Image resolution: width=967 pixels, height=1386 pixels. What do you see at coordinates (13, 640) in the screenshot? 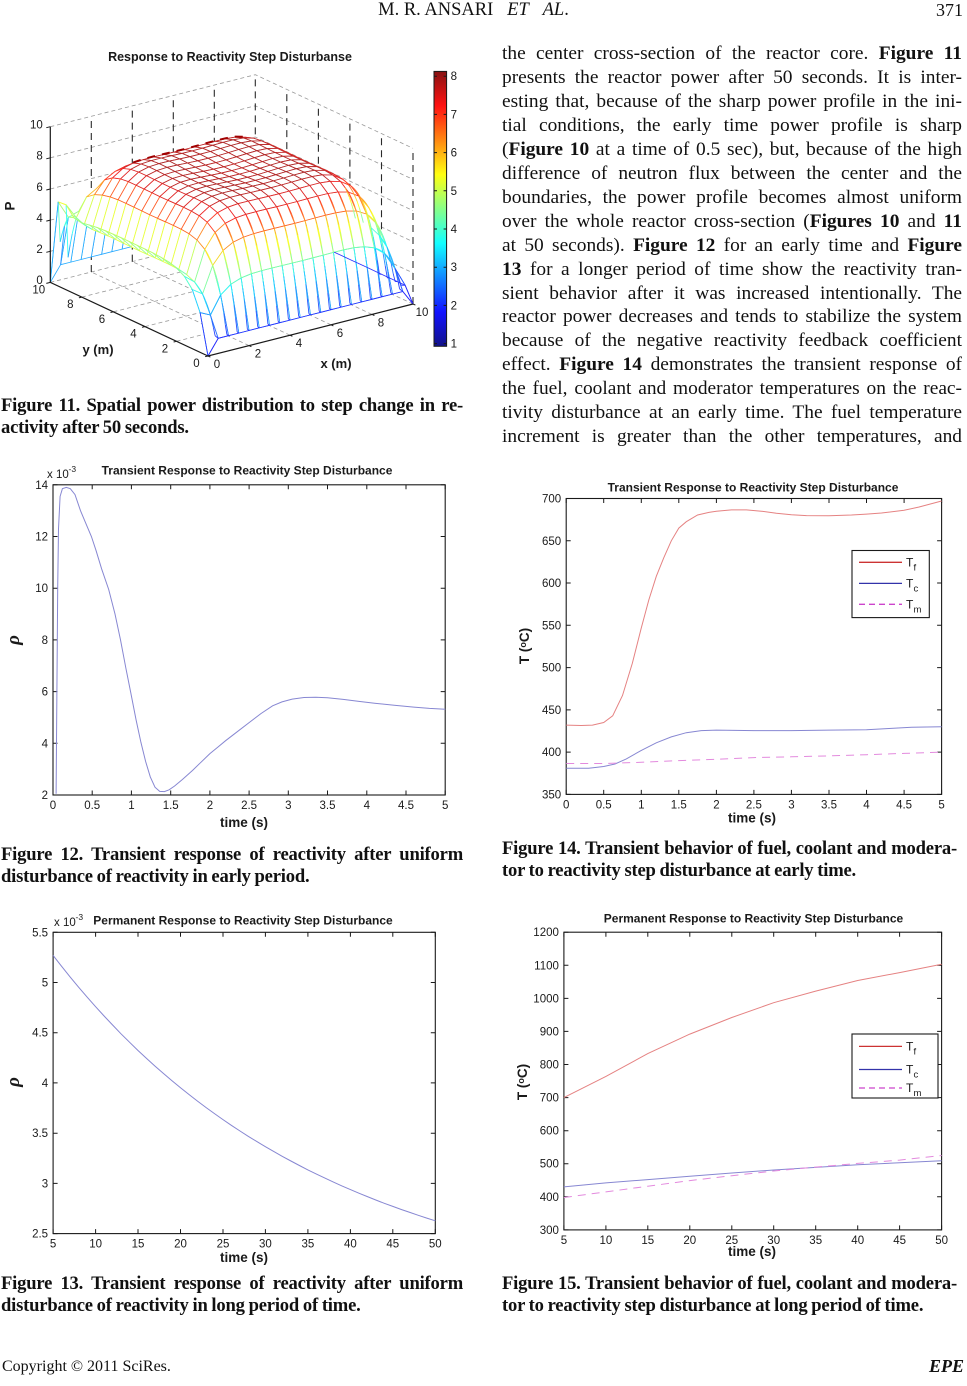
I see `svg-text: ρ` at bounding box center [13, 640].